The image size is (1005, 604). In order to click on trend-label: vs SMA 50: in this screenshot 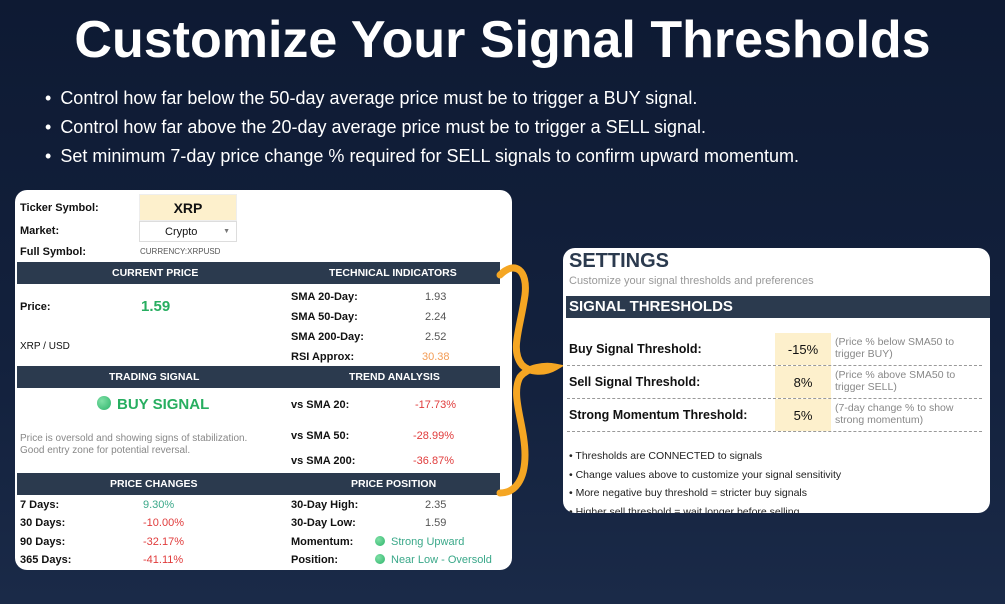, I will do `click(320, 436)`.